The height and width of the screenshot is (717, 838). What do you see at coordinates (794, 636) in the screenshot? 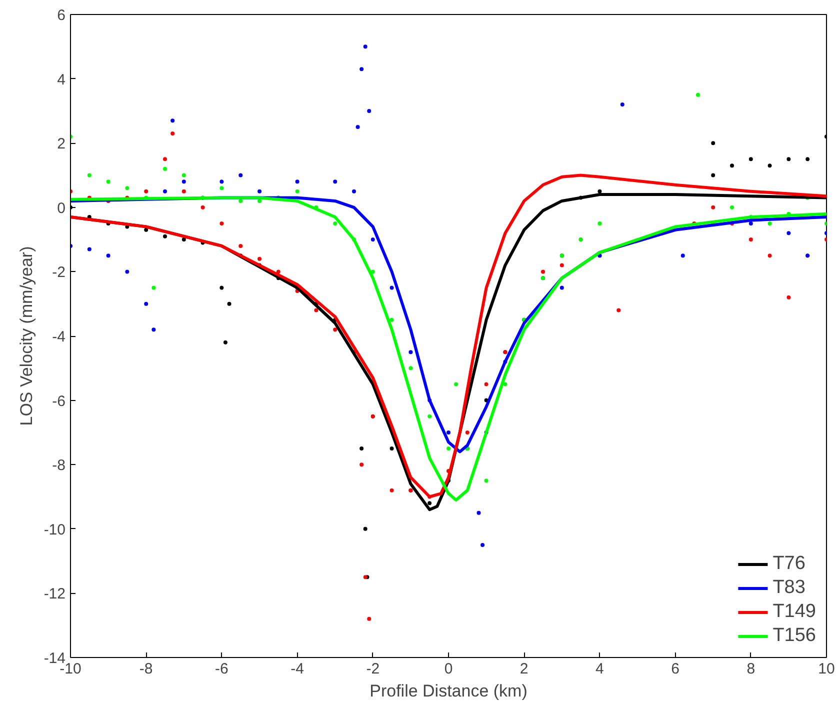
I see `legend-label: T156` at bounding box center [794, 636].